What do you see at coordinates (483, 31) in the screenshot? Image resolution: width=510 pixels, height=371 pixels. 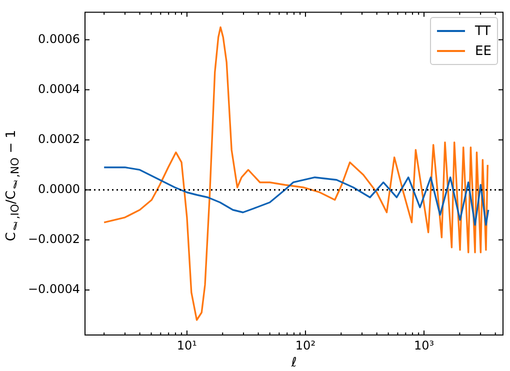 I see `legend-label: TT` at bounding box center [483, 31].